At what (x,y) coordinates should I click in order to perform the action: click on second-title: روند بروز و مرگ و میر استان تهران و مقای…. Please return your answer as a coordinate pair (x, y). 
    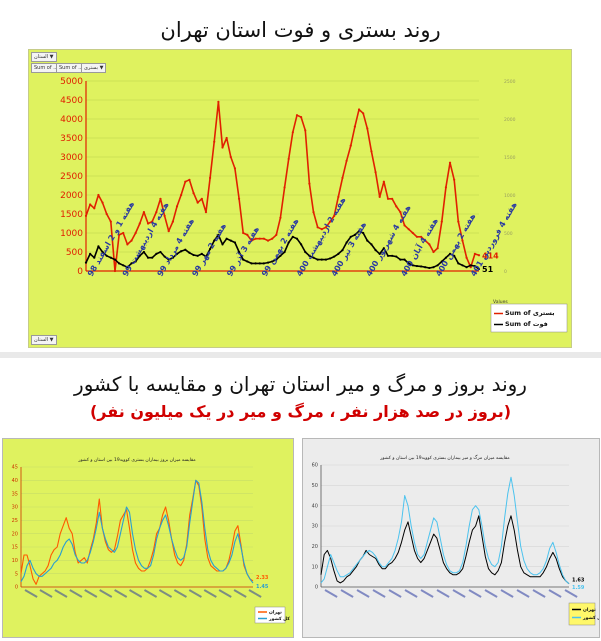
    Looking at the image, I should click on (300, 384).